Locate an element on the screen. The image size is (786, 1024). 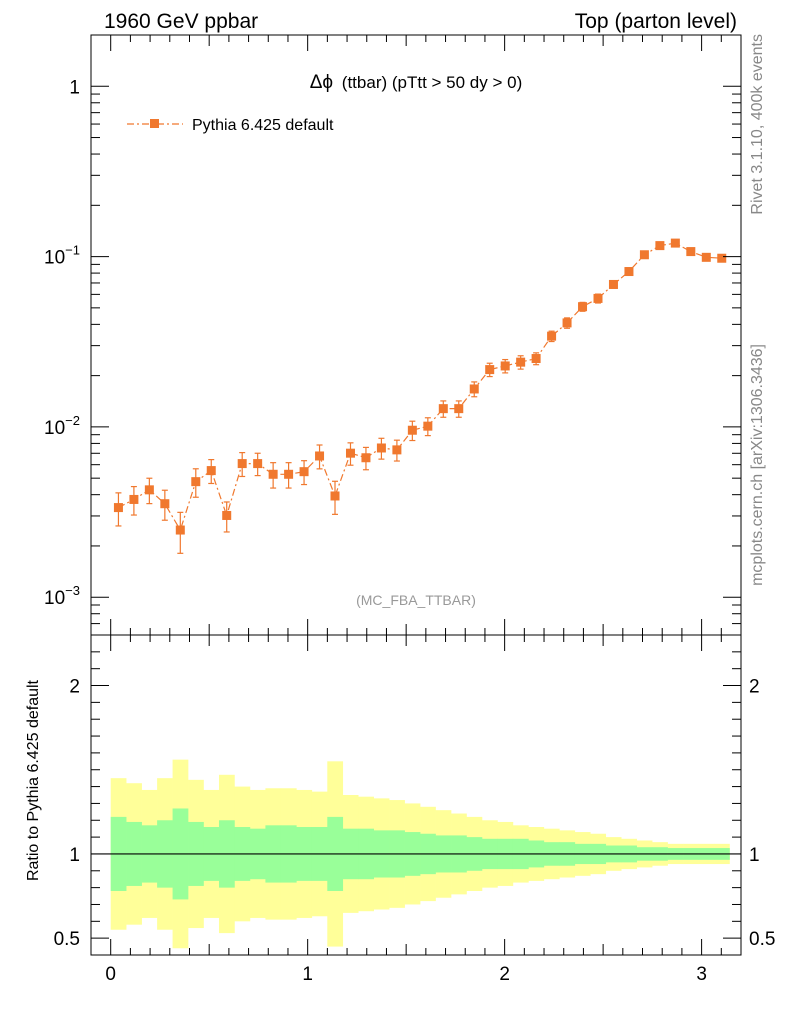
ratio-y-tick-label: 0.5 is located at coordinates (67, 939).